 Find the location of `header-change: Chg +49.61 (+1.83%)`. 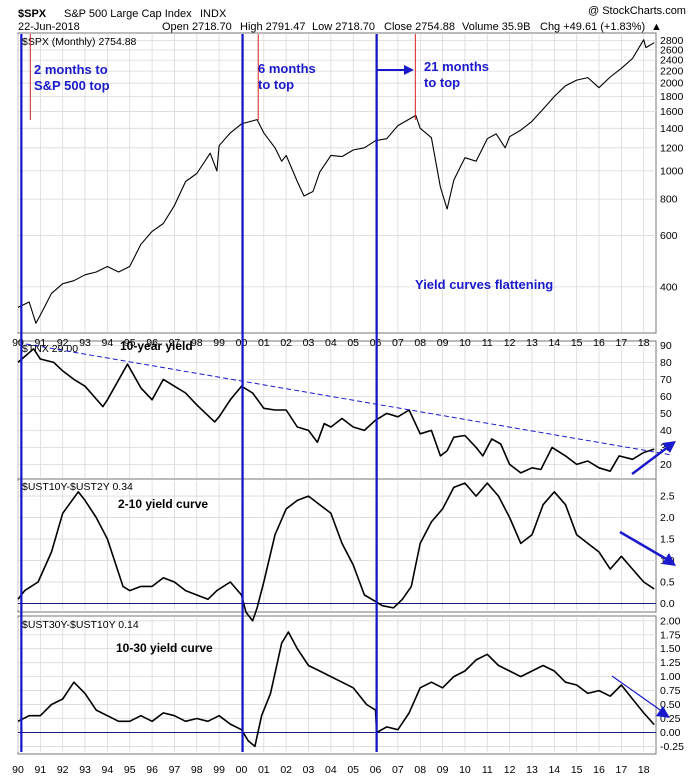

header-change: Chg +49.61 (+1.83%) is located at coordinates (592, 27).